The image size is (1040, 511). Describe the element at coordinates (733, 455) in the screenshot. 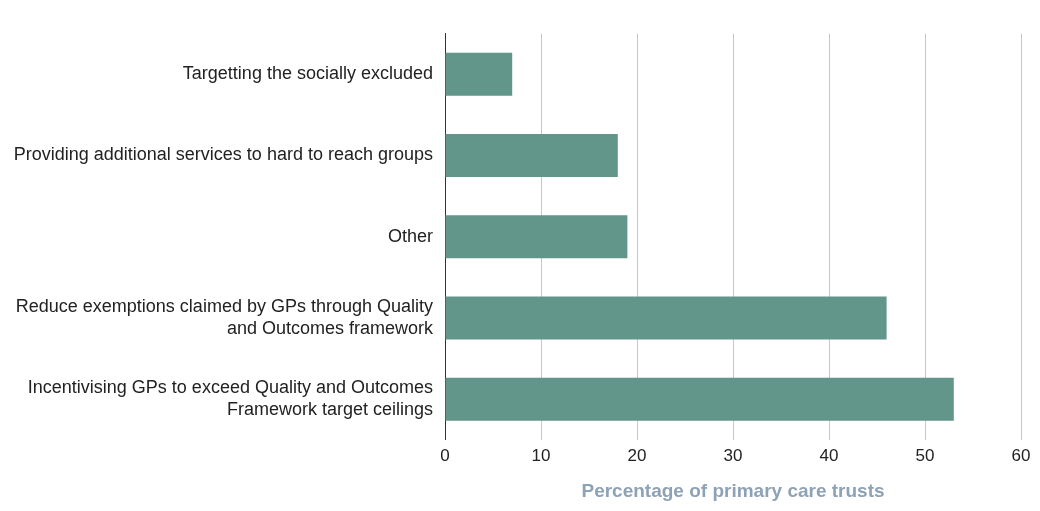

I see `x-tick-label: 30` at that location.